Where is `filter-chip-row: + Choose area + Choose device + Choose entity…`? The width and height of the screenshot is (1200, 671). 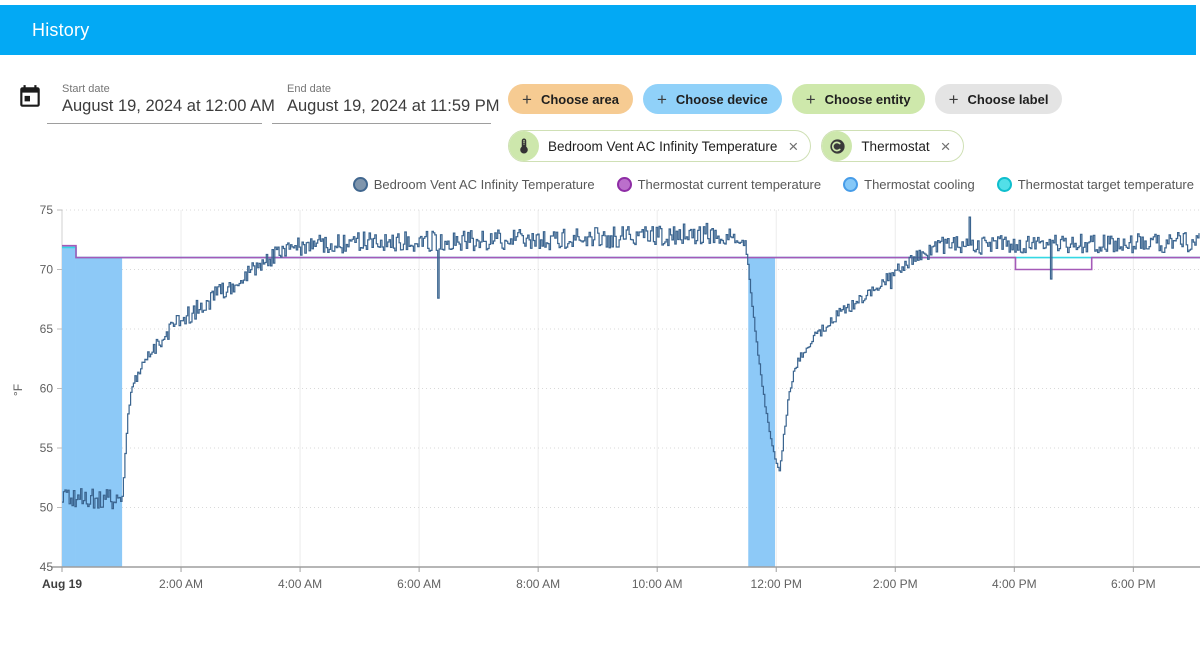 filter-chip-row: + Choose area + Choose device + Choose entity… is located at coordinates (785, 99).